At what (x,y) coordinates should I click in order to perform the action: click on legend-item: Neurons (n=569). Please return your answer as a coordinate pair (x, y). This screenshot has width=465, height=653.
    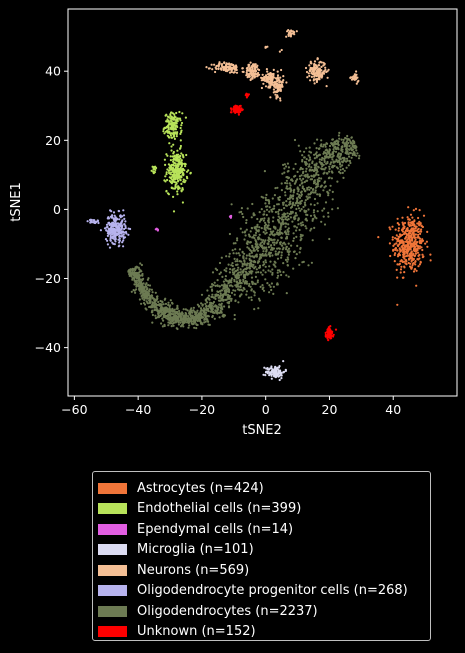
    Looking at the image, I should click on (264, 570).